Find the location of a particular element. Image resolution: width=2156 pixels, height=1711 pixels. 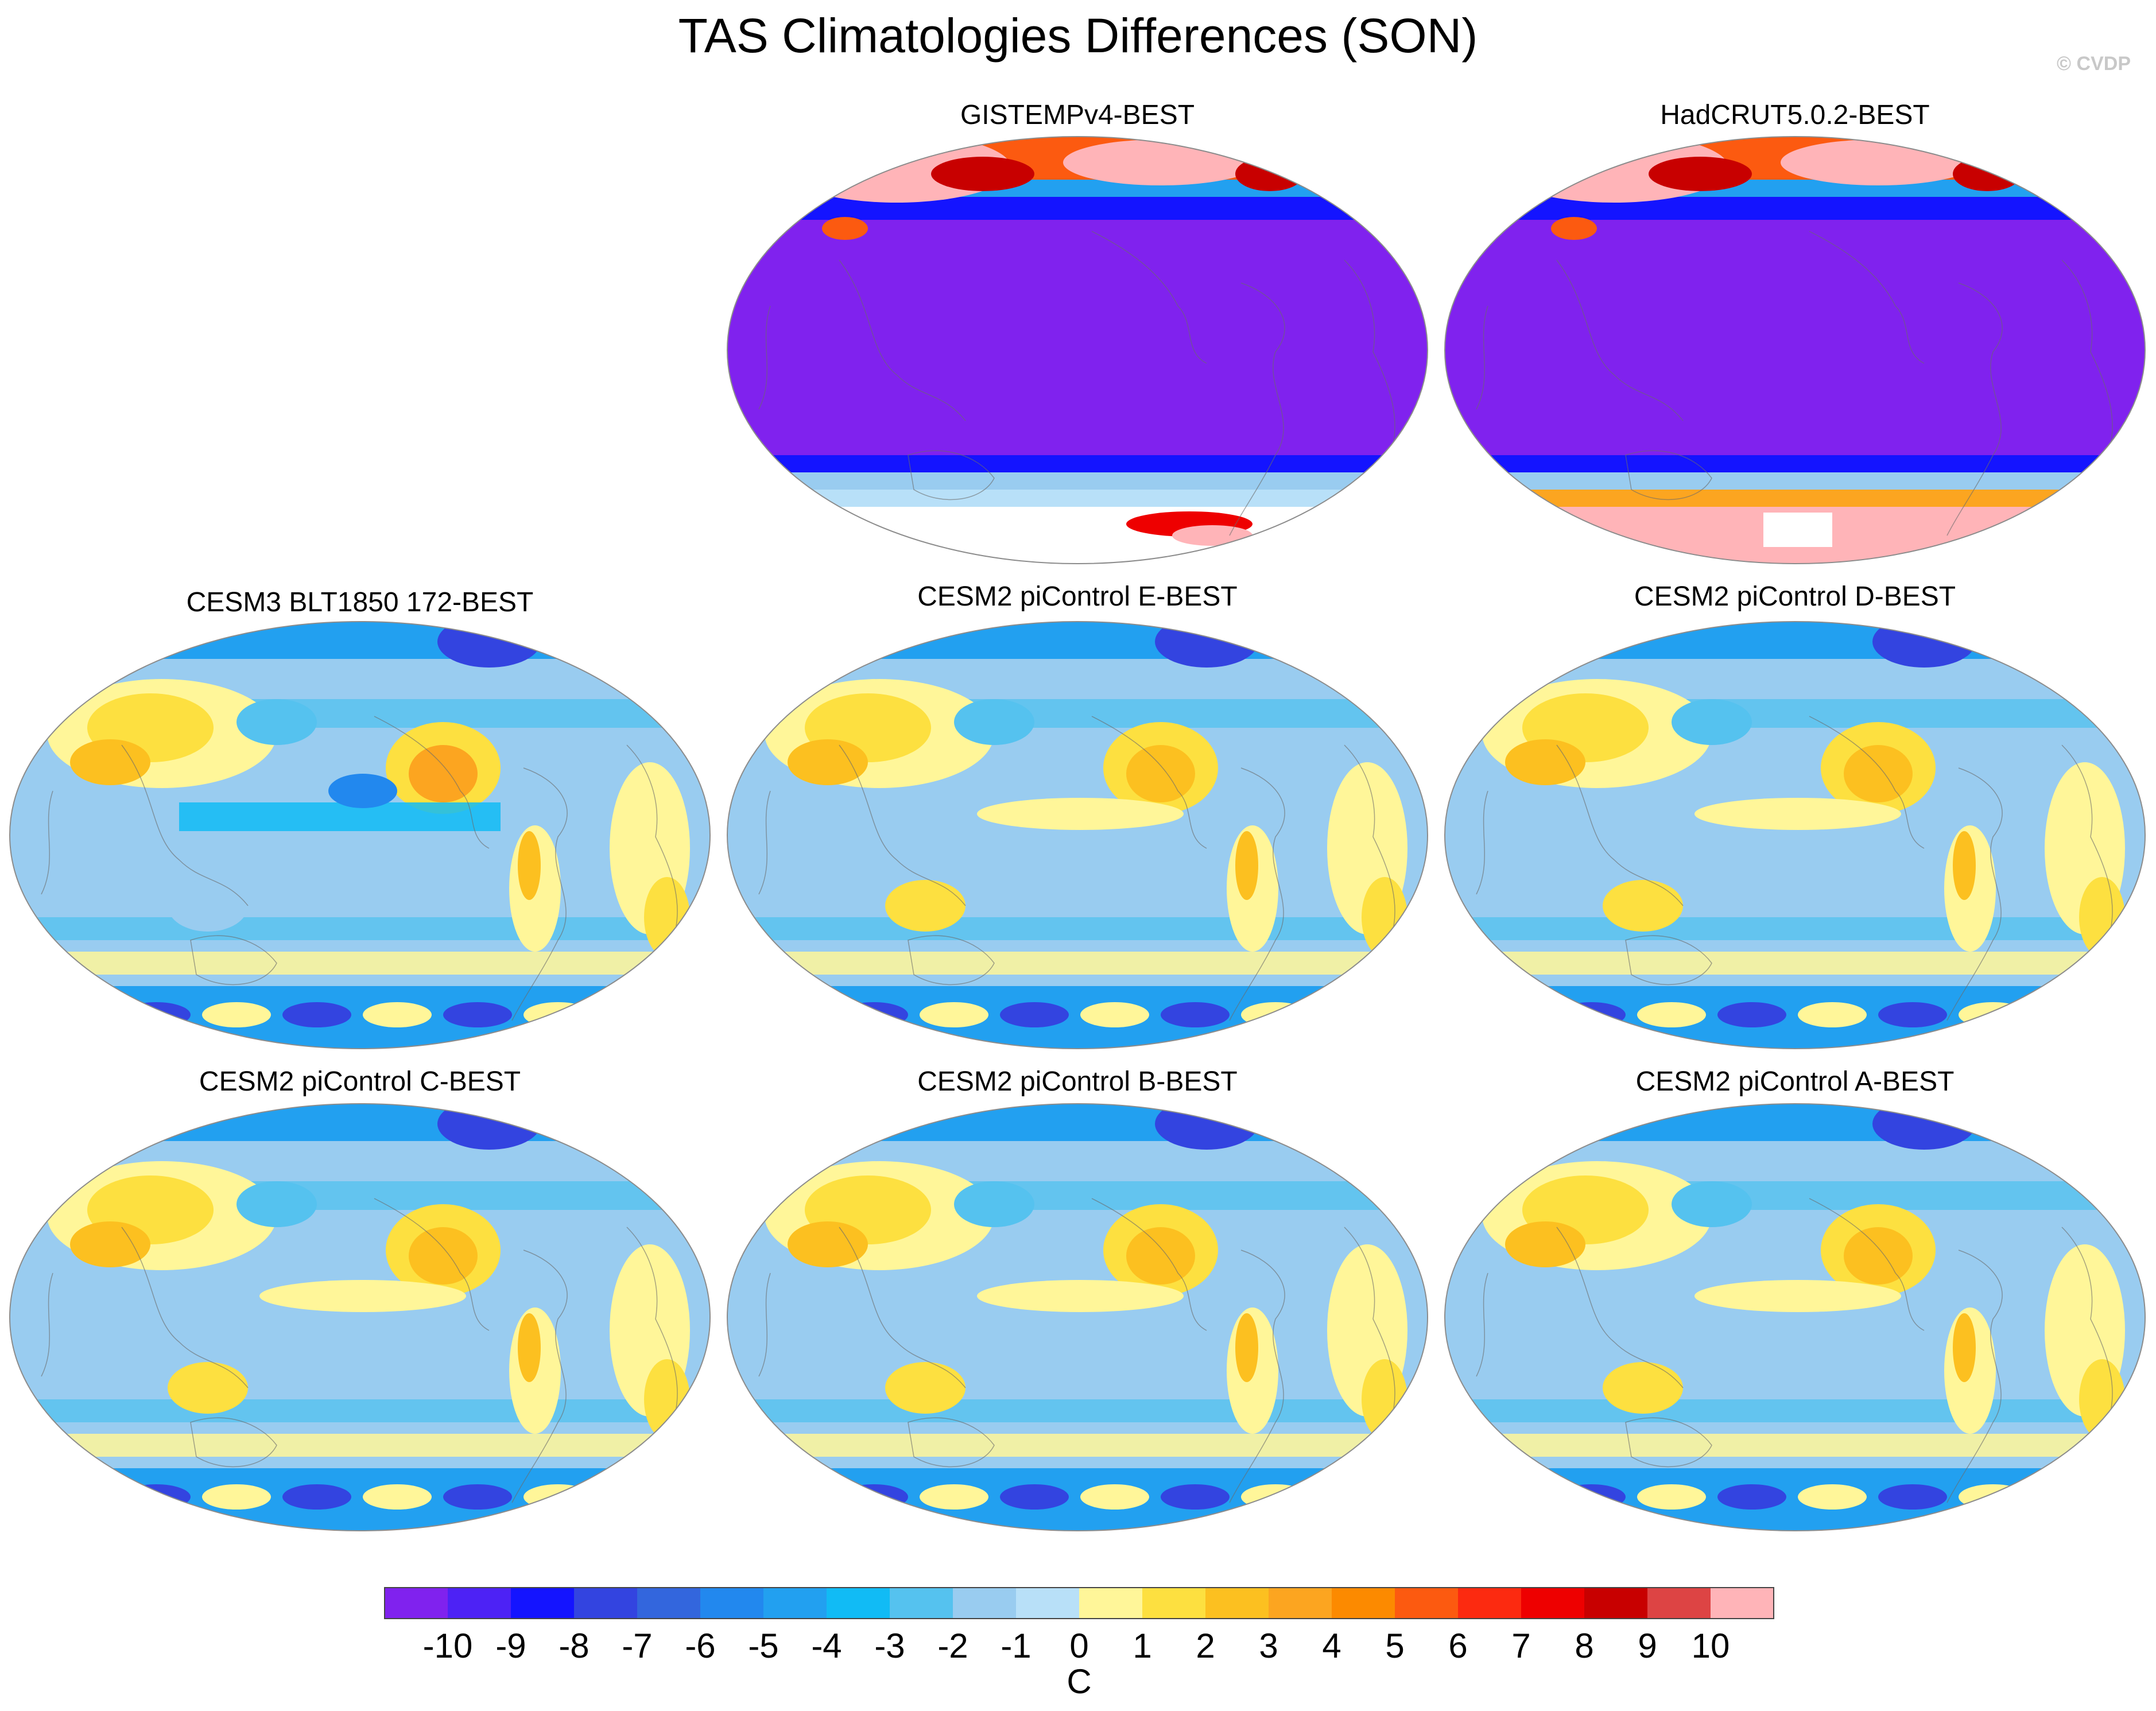

colorbar-tick-label: 0 is located at coordinates (1078, 1646).